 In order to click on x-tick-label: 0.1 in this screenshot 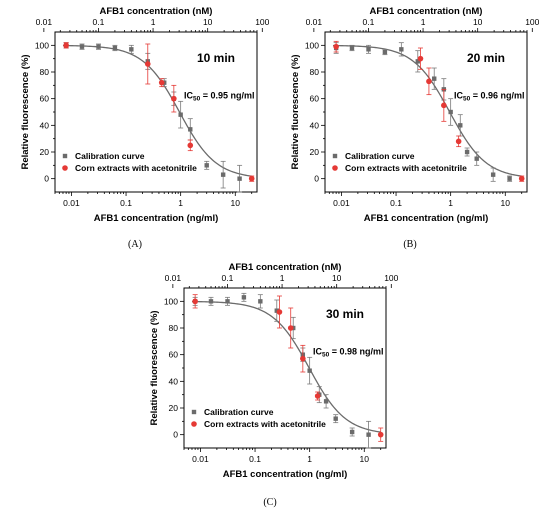, I will do `click(255, 459)`.